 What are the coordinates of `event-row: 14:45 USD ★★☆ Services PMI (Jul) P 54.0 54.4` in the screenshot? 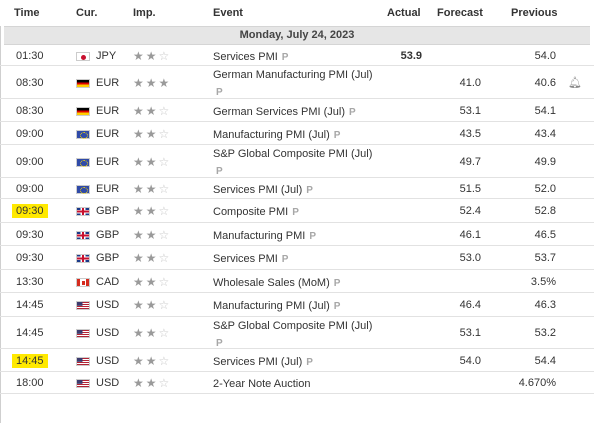 It's located at (297, 360).